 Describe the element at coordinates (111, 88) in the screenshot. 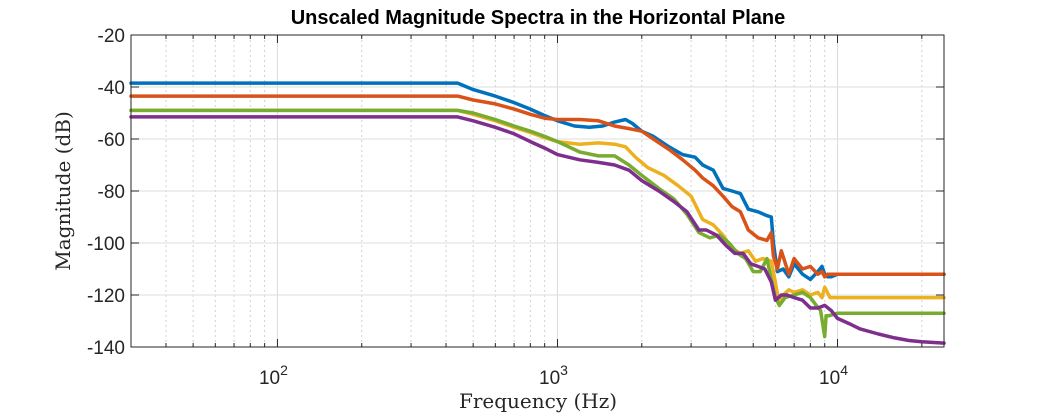

I see `y-tick-label-2: -40` at that location.